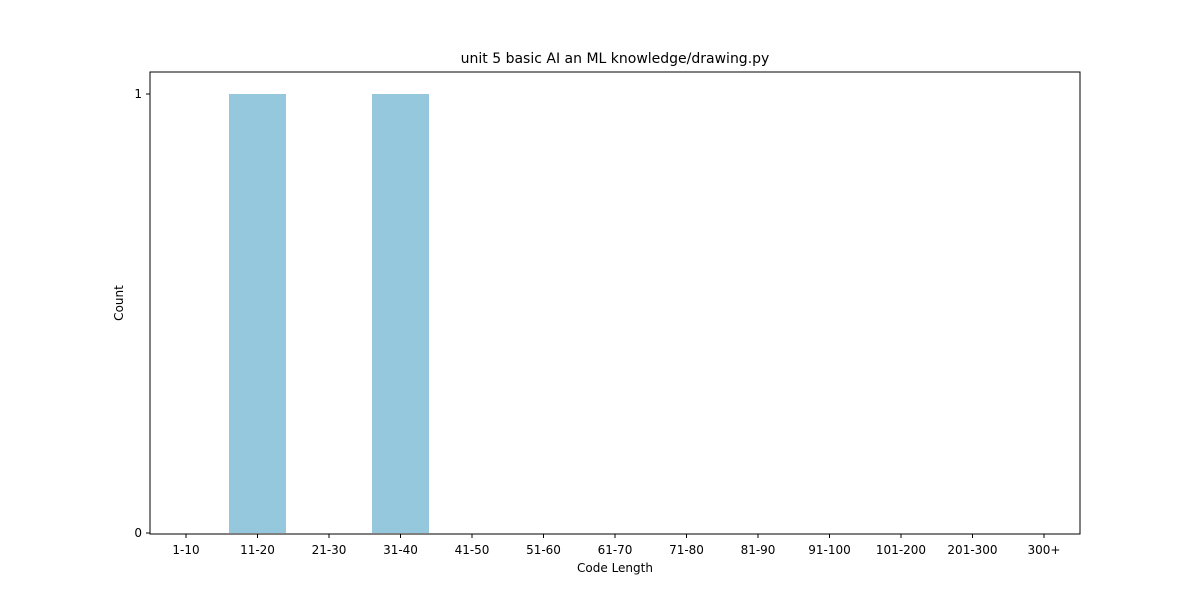 The width and height of the screenshot is (1200, 600). Describe the element at coordinates (329, 550) in the screenshot. I see `x-tick-label: 21-30` at that location.